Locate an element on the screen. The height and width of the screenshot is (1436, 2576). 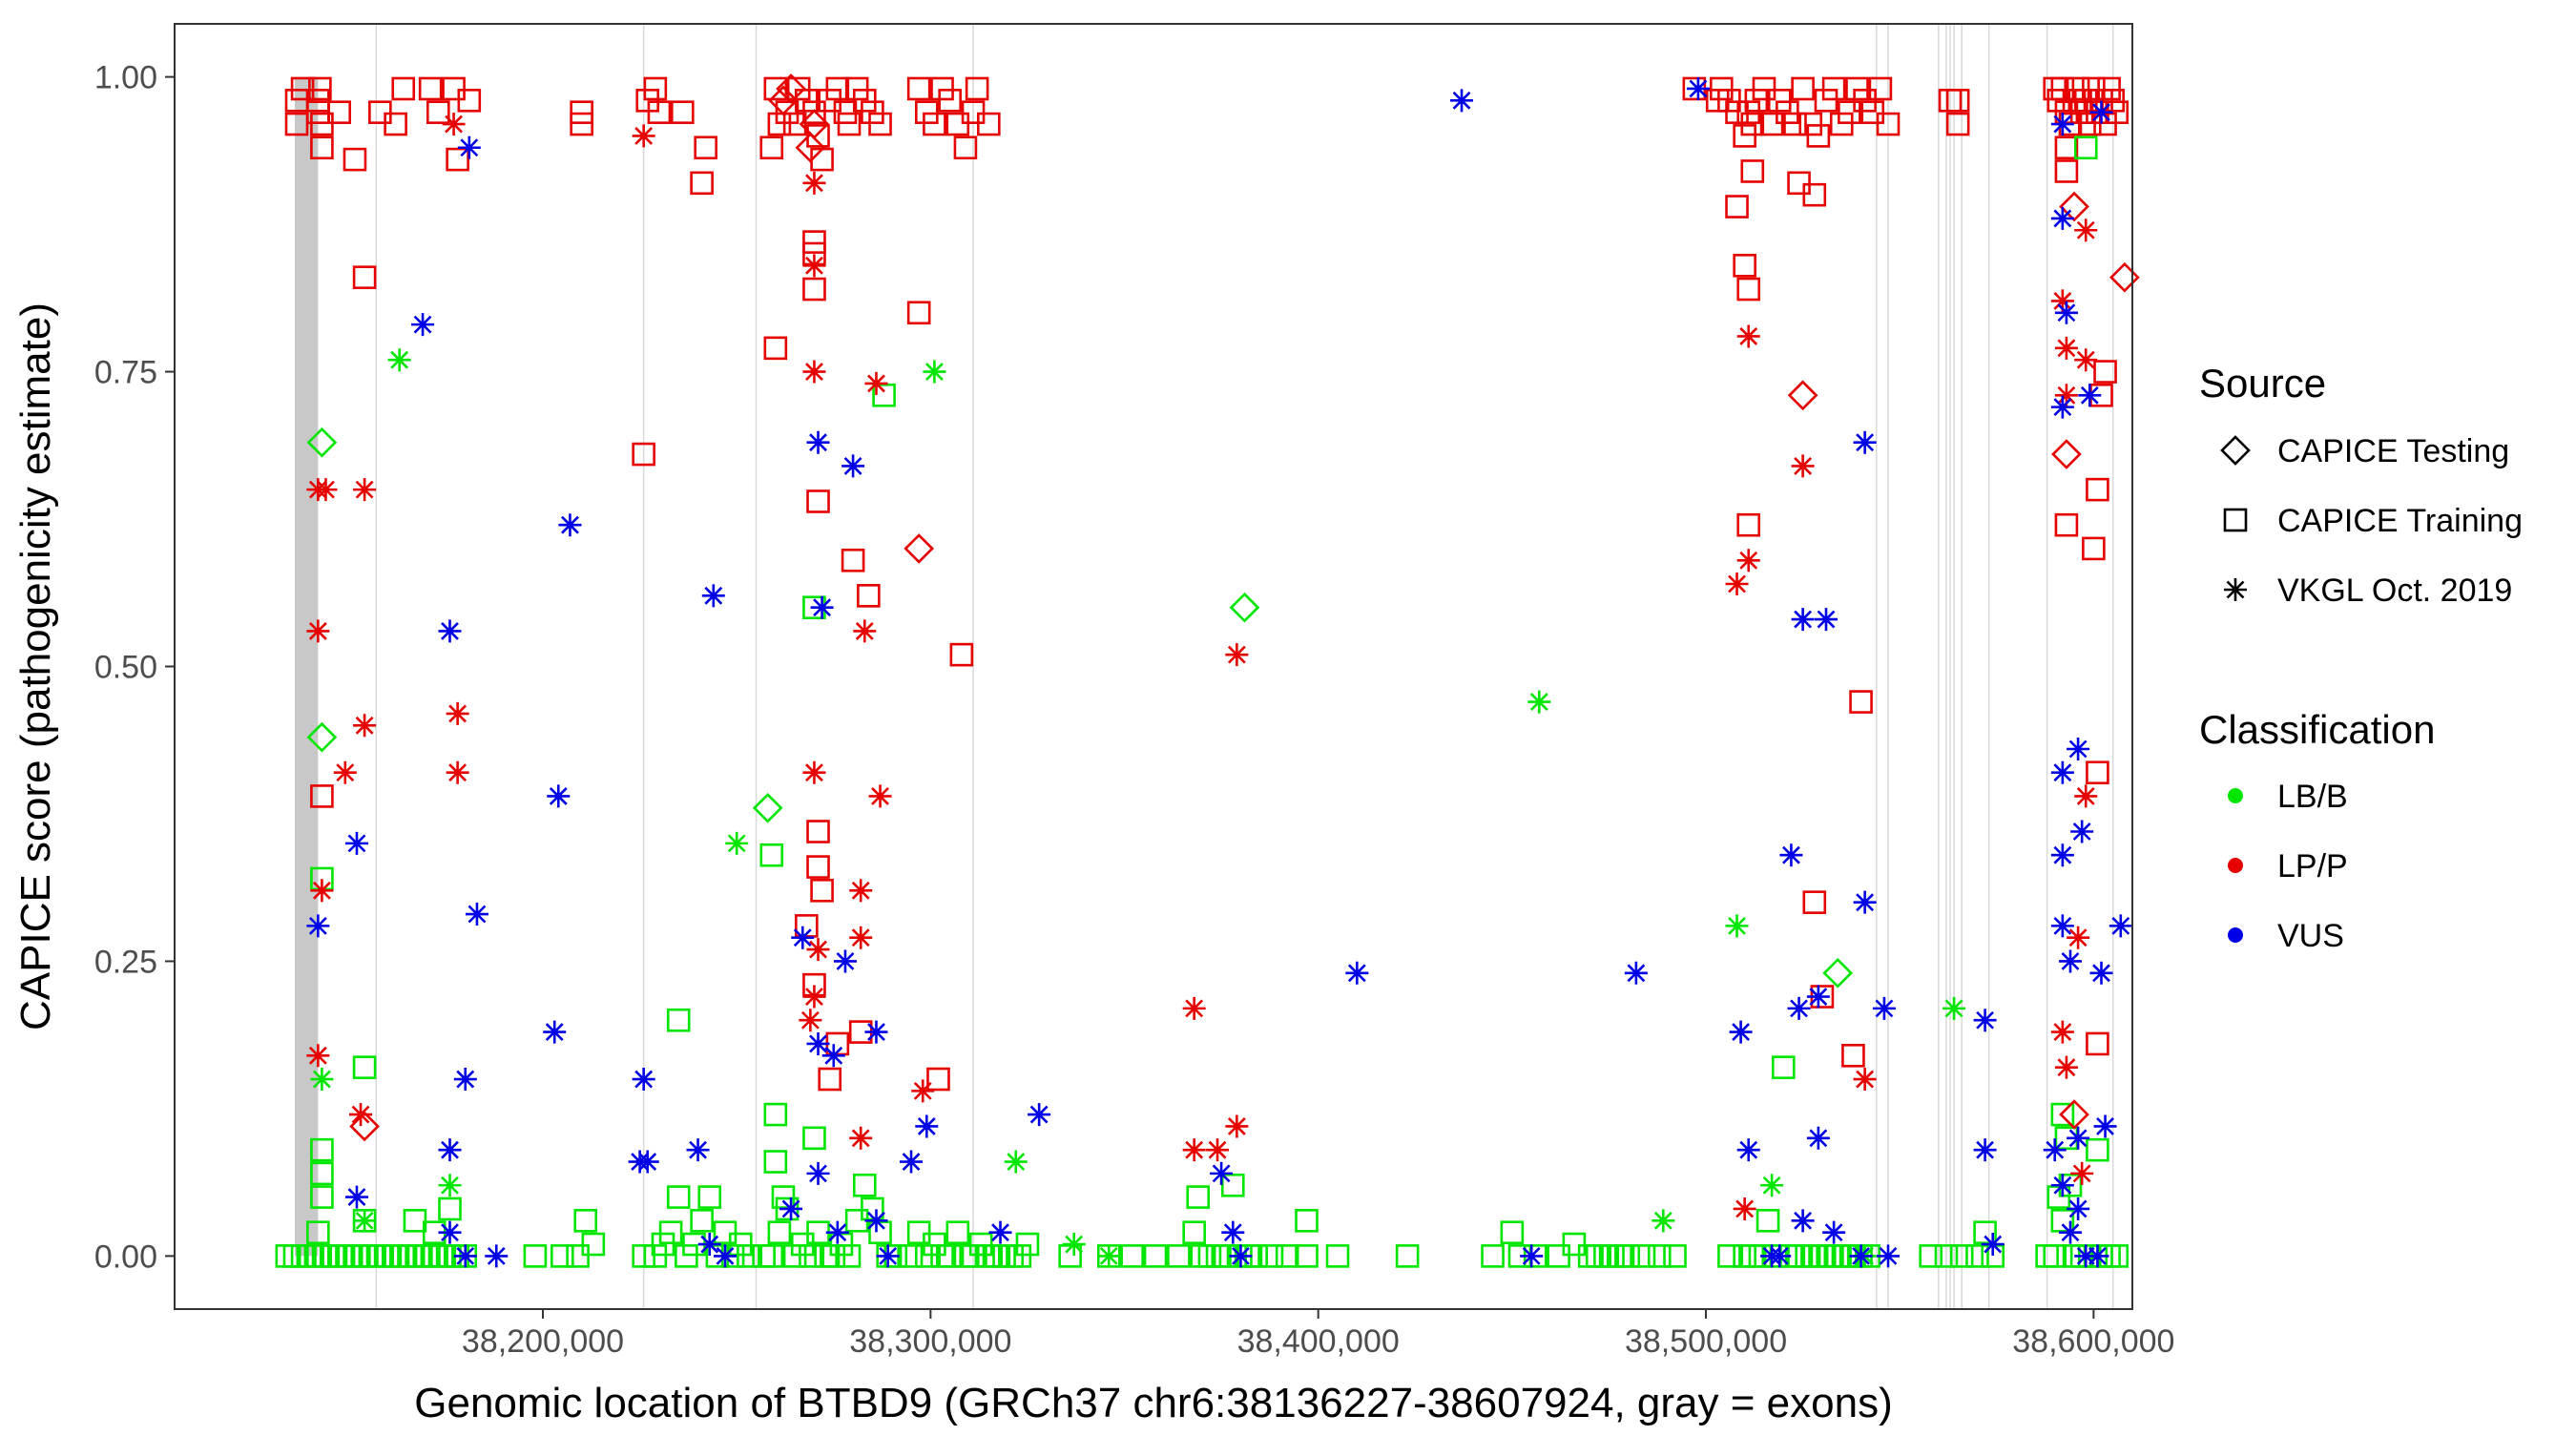
legend-square-icon is located at coordinates (2235, 520).